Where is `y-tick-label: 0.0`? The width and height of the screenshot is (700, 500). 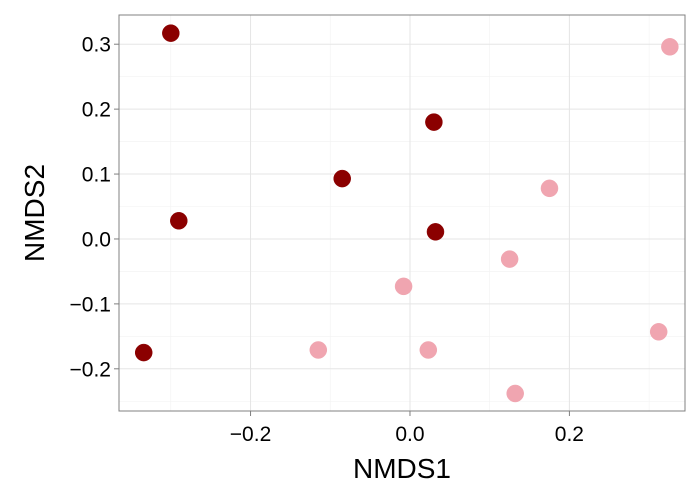 y-tick-label: 0.0 is located at coordinates (96, 239).